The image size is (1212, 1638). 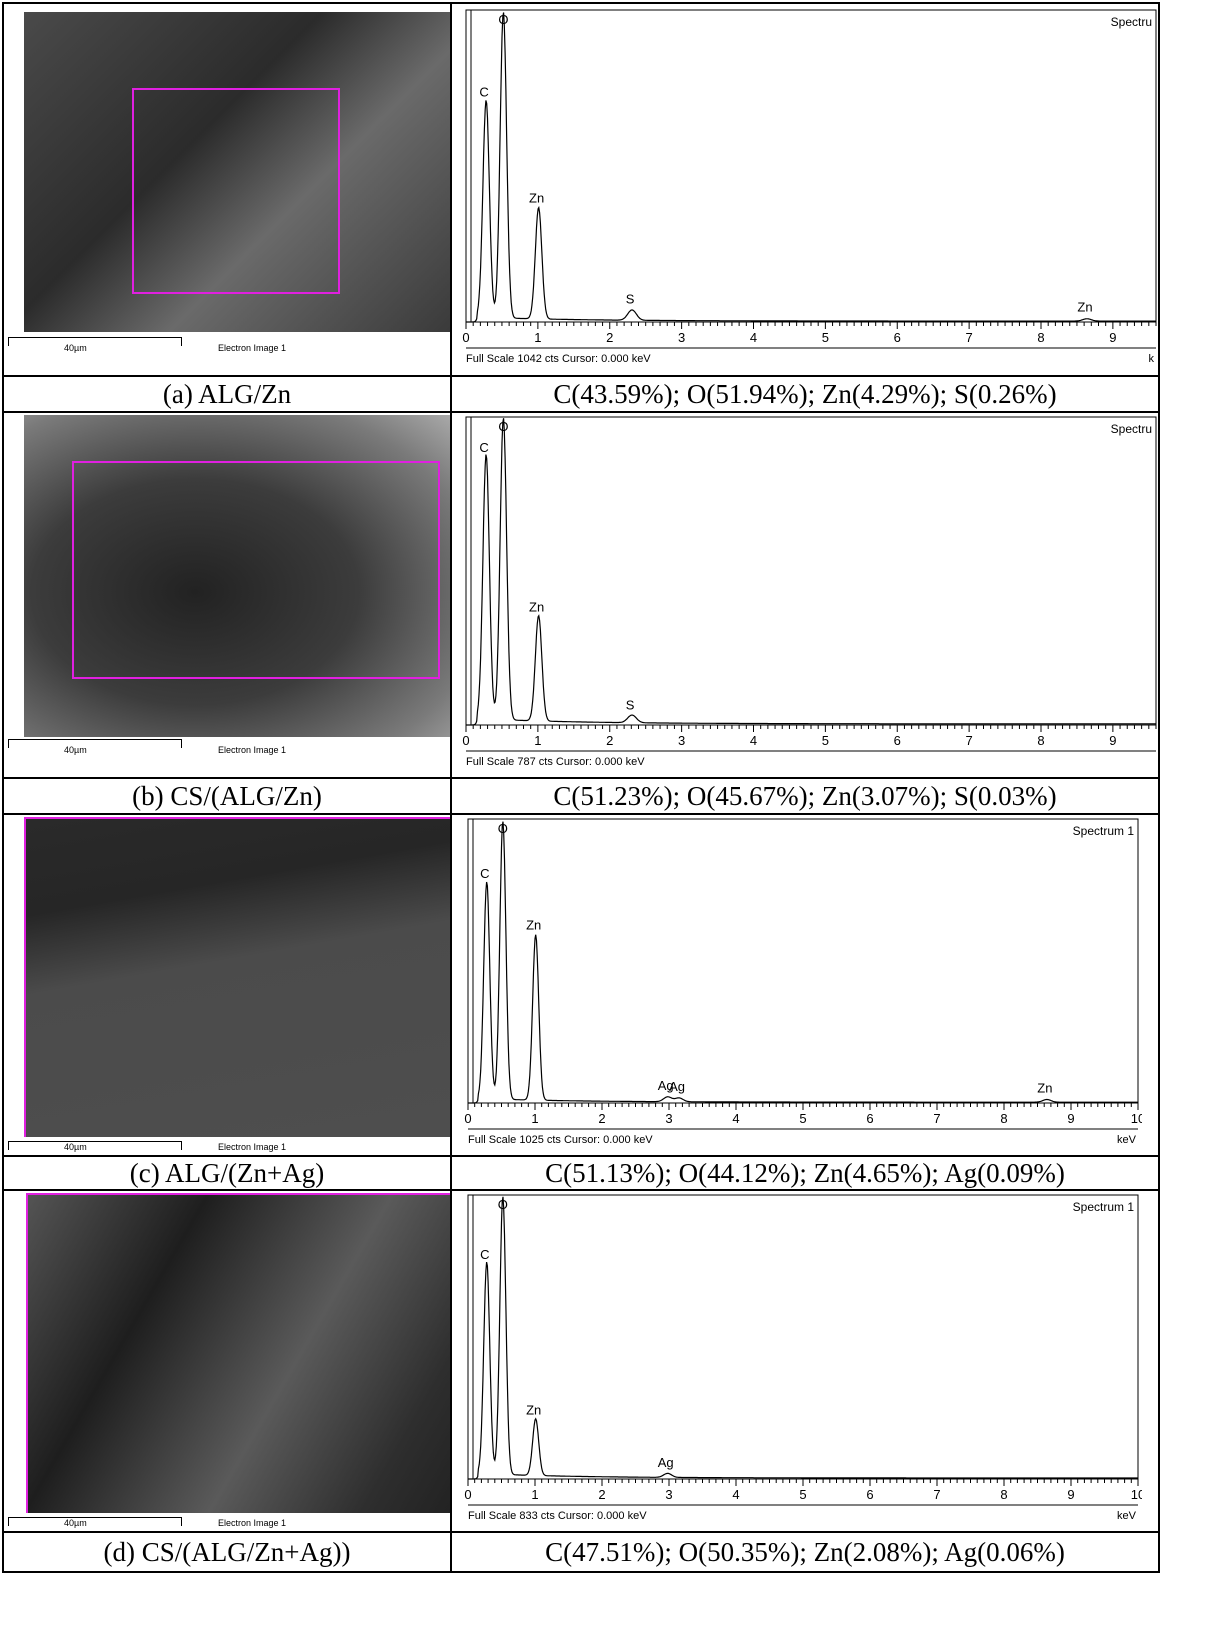 What do you see at coordinates (227, 394) in the screenshot?
I see `caption-a: (a) ALG/Zn` at bounding box center [227, 394].